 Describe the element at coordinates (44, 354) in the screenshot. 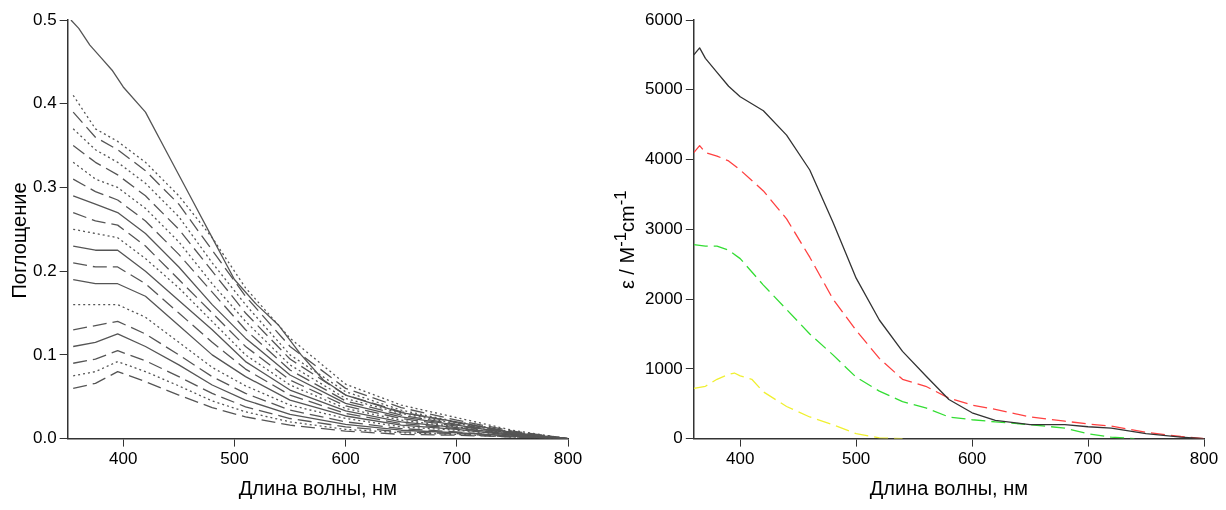

I see `y-tick-label: 0.1` at that location.